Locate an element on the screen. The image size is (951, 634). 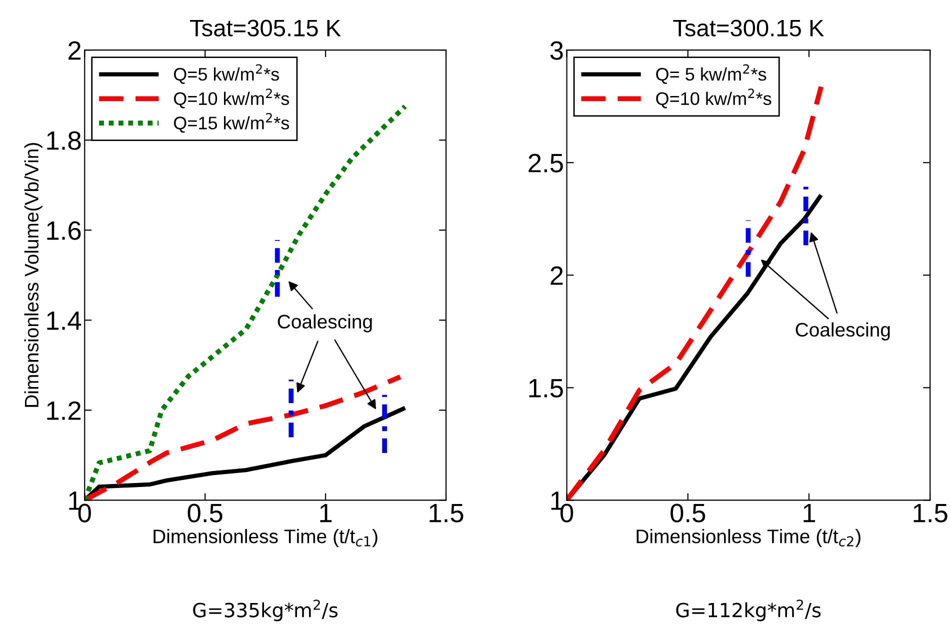
y-tick-label: 1.4 is located at coordinates (64, 321).